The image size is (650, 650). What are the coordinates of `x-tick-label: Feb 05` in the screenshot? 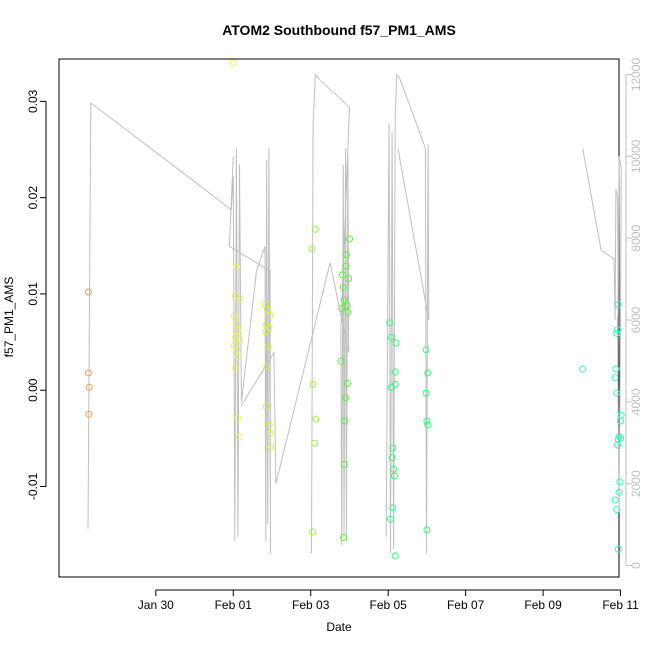 It's located at (389, 605).